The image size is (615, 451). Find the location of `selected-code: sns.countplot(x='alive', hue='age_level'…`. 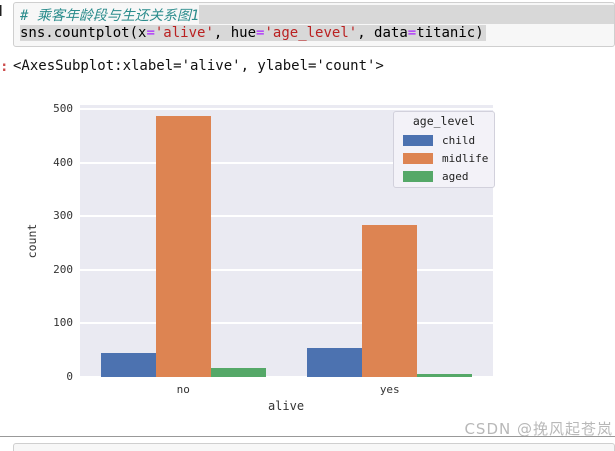

selected-code: sns.countplot(x='alive', hue='age_level'… is located at coordinates (253, 33).